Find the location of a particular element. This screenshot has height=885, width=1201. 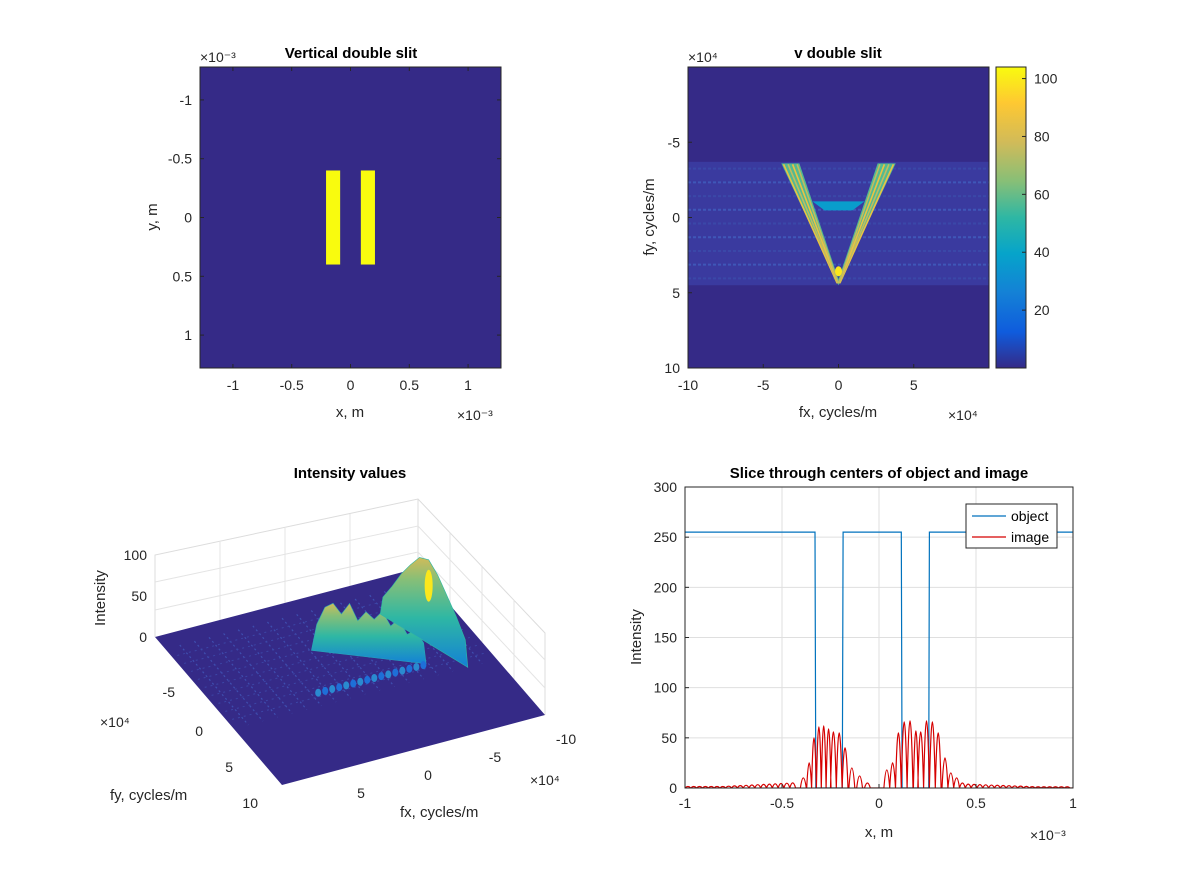

colorbar-tick-label: 20 is located at coordinates (1042, 310).